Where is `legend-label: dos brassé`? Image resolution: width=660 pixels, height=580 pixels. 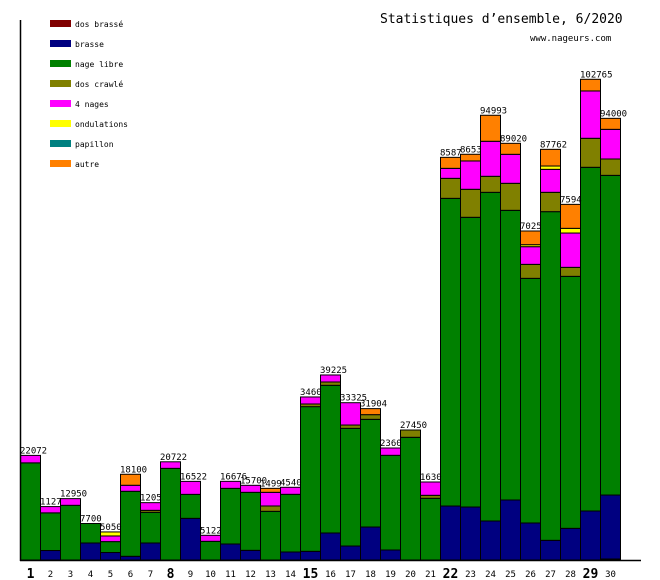 legend-label: dos brassé is located at coordinates (99, 24).